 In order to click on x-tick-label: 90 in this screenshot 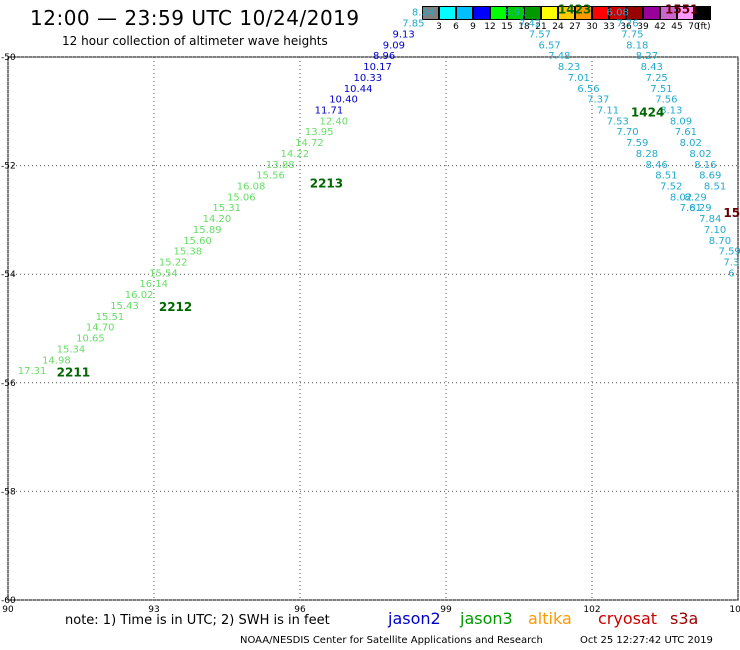, I will do `click(8, 610)`.